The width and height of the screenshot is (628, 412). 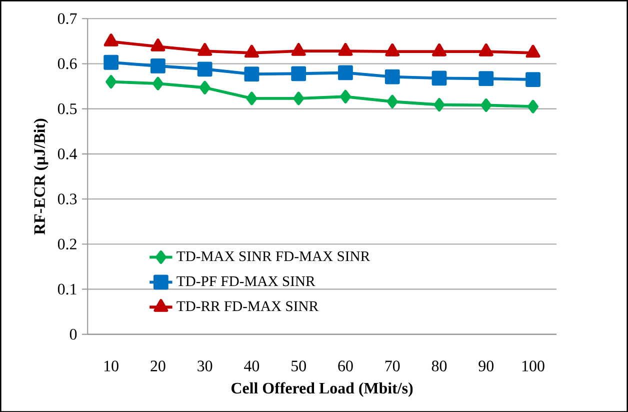 I want to click on x-tick-label: 100, so click(x=533, y=366).